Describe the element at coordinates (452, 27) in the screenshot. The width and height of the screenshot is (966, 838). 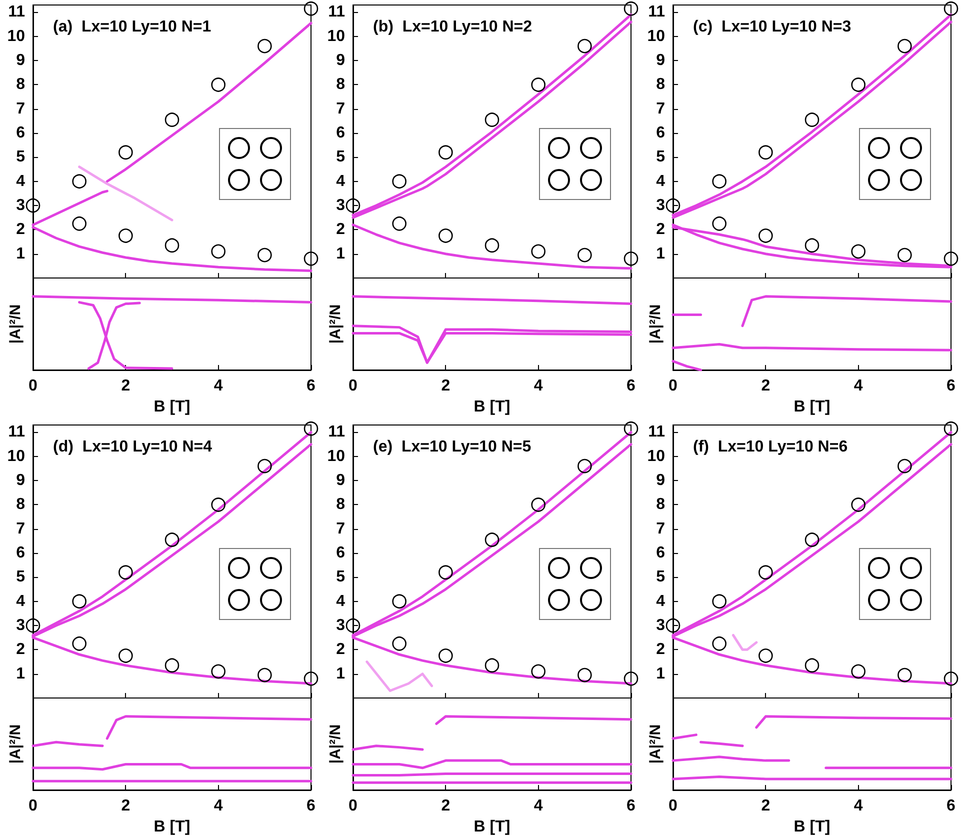
I see `text: (b) Lx=10 Ly=10 N=2` at that location.